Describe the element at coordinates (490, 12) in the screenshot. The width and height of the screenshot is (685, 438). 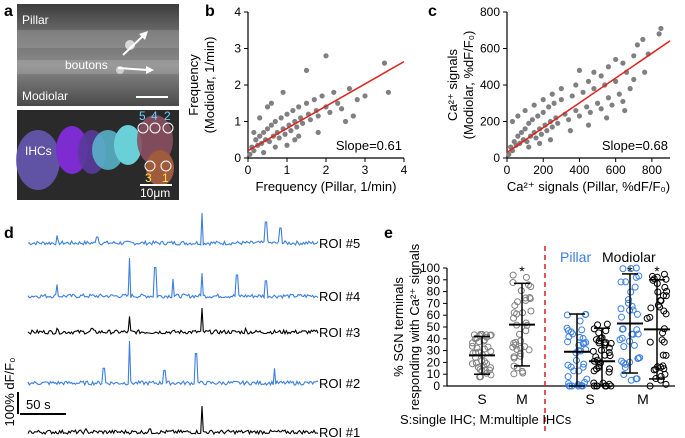
I see `y-tick-label: 800` at that location.